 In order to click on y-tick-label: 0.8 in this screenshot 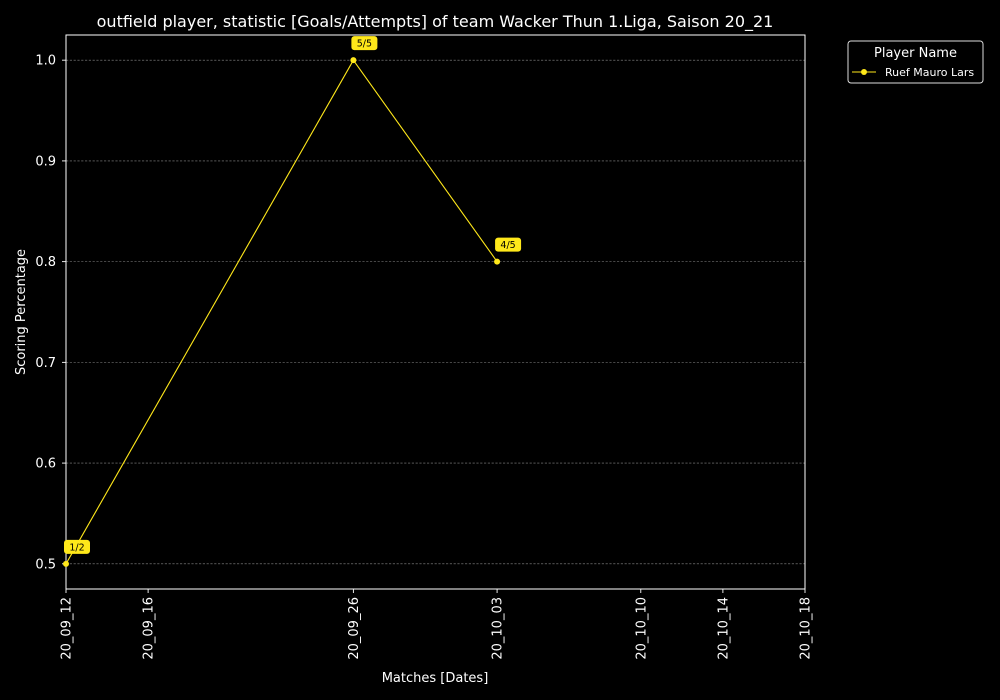, I will do `click(45, 262)`.